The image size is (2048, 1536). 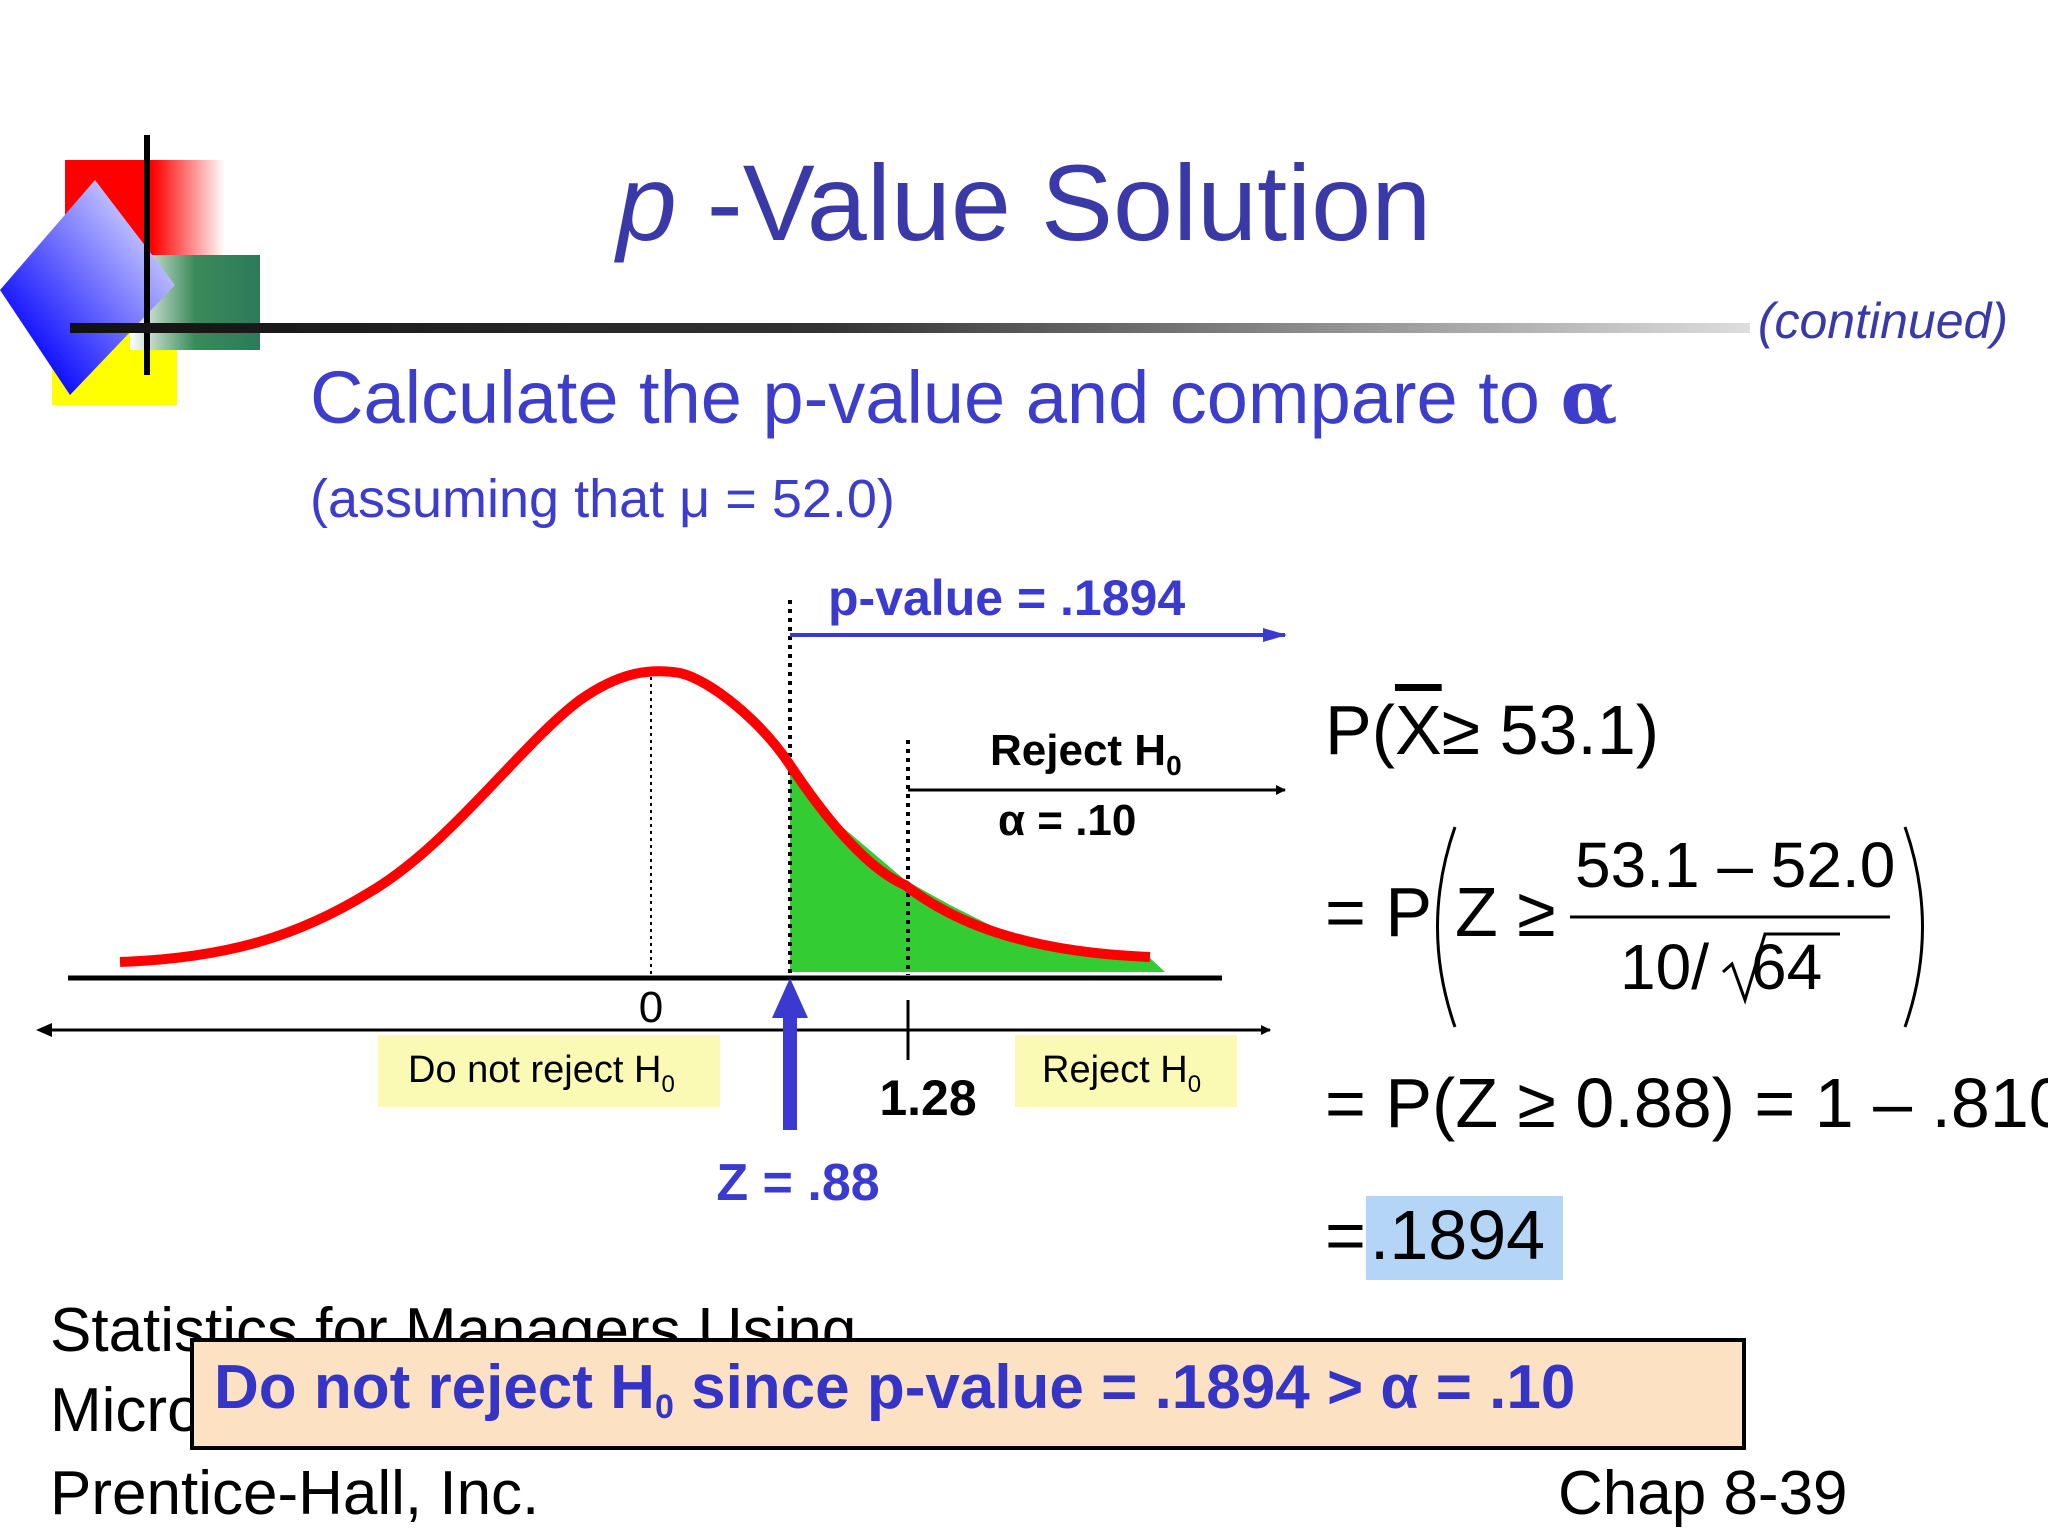 I want to click on equation-fraction-denominator: 10/64, so click(x=1721, y=967).